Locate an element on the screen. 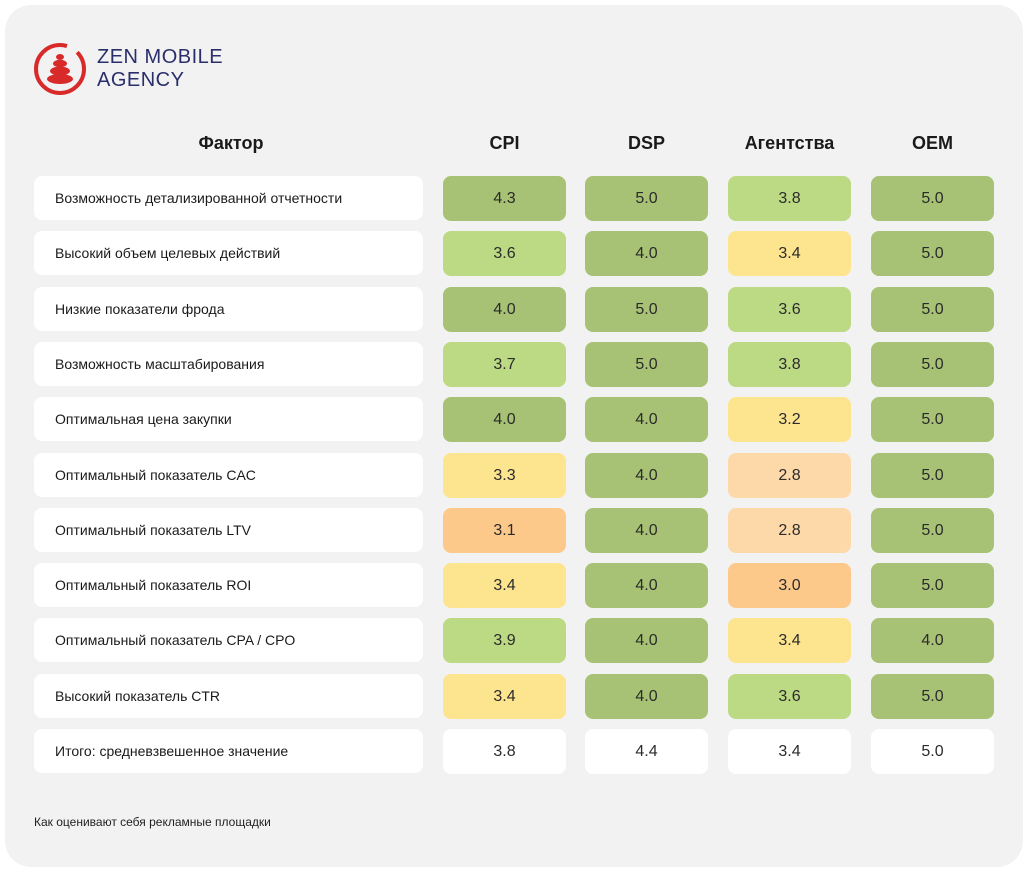  value-cell: 3.7 is located at coordinates (504, 364).